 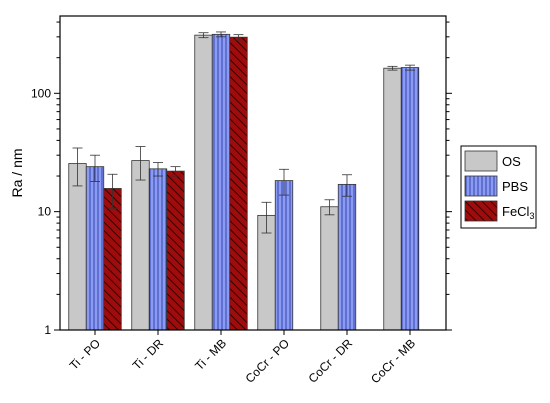 I want to click on legend-label-os: OS, so click(x=511, y=161).